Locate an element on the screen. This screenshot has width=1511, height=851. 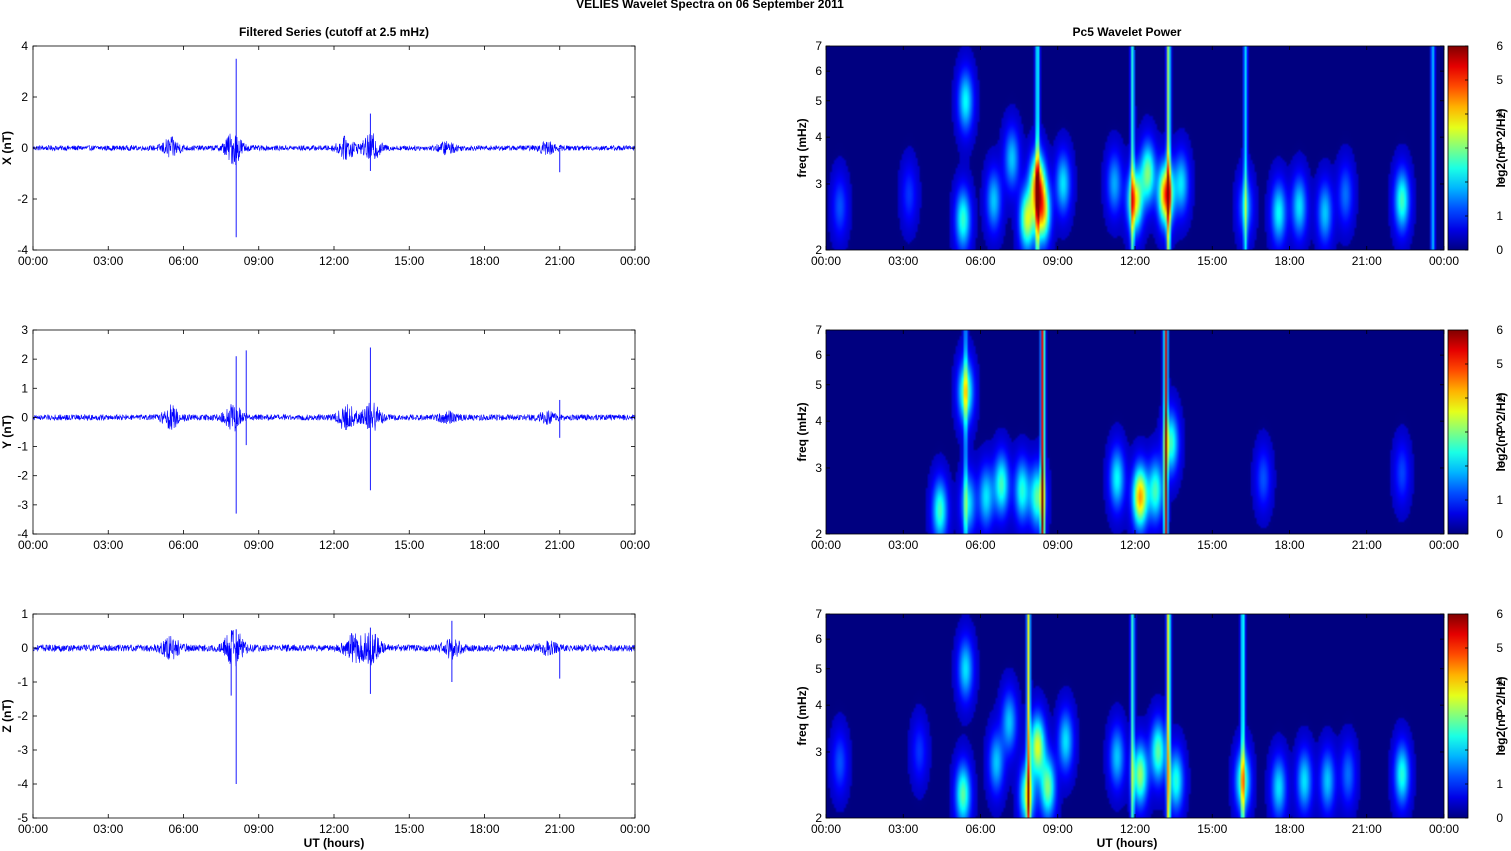
wavelet-x-ylabel: freq (mHz) is located at coordinates (802, 147).